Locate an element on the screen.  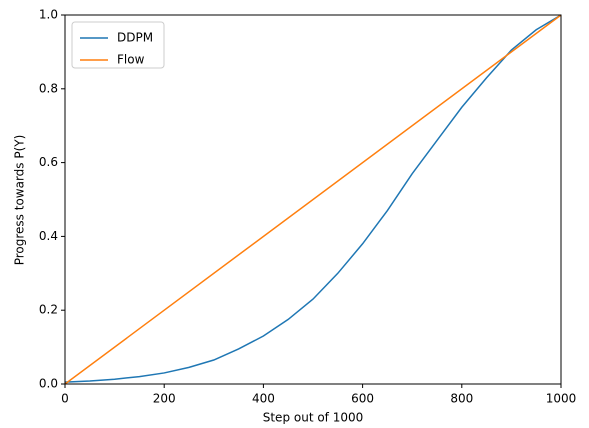
y-axis-label: Progress towards P(Y) is located at coordinates (20, 200).